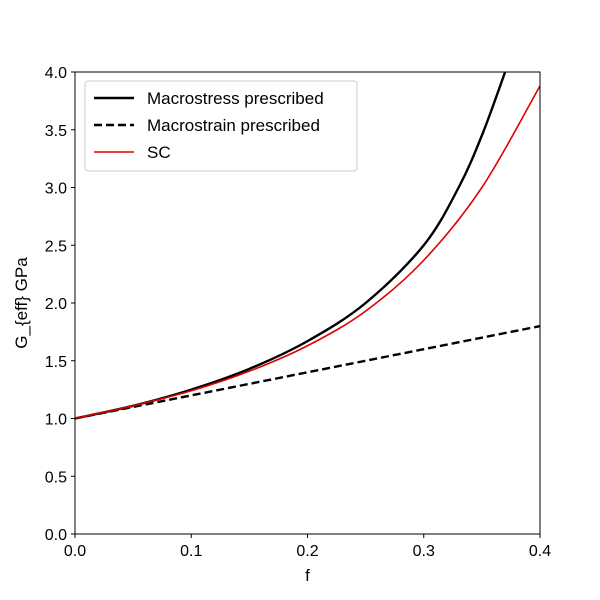 This screenshot has height=600, width=600. Describe the element at coordinates (56, 362) in the screenshot. I see `y-tick-label: 1.5` at that location.